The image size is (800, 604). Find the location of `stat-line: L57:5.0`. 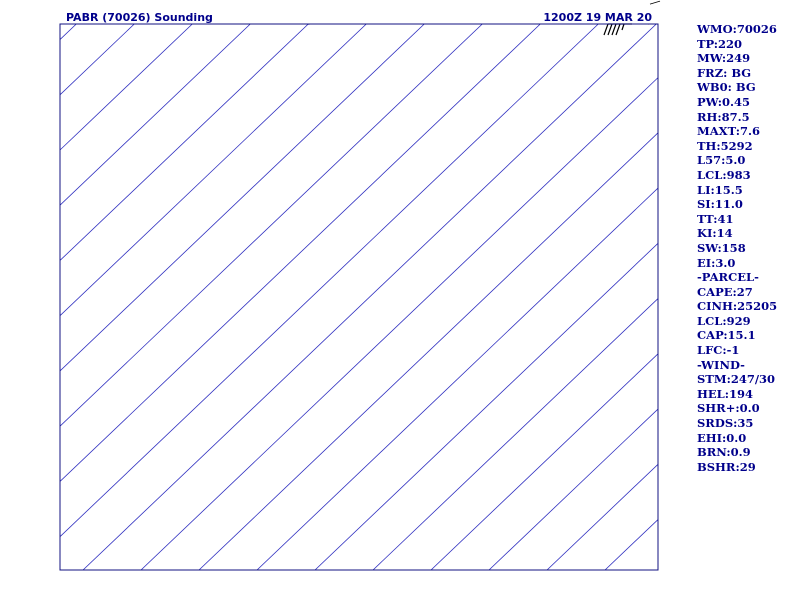

stat-line: L57:5.0 is located at coordinates (747, 160).